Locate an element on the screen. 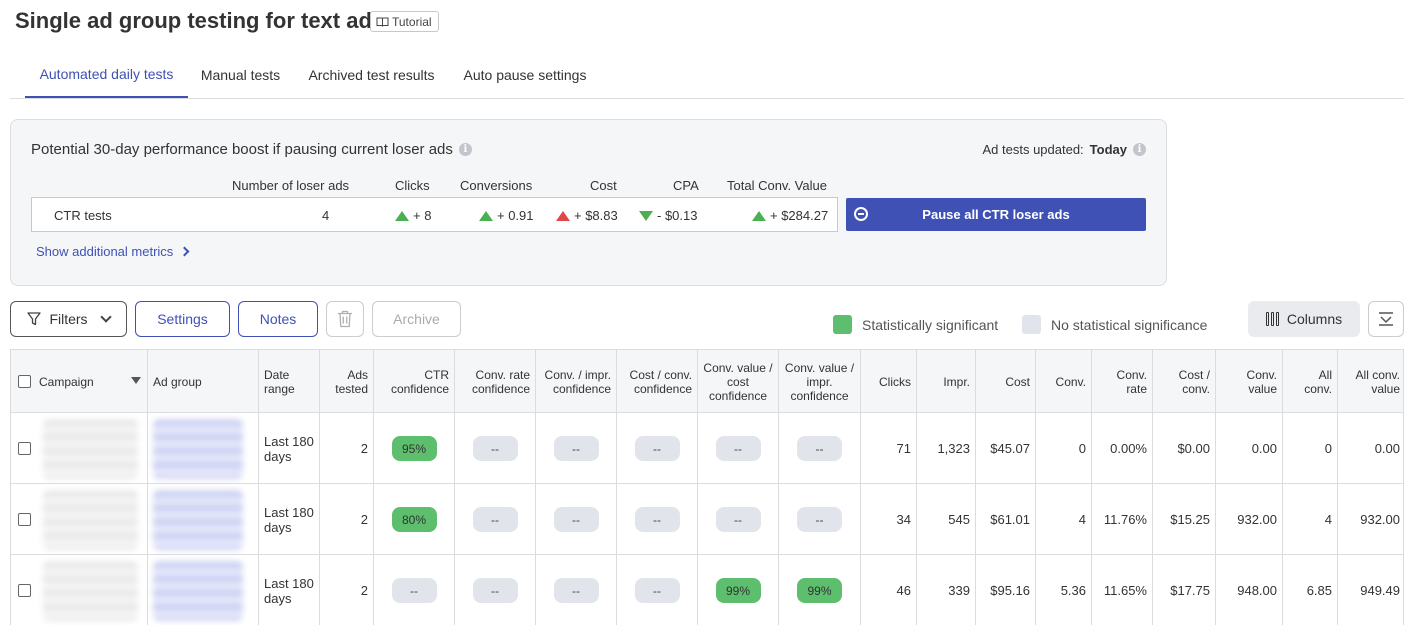 Image resolution: width=1412 pixels, height=625 pixels. clicks-cell: 34 is located at coordinates (889, 519).